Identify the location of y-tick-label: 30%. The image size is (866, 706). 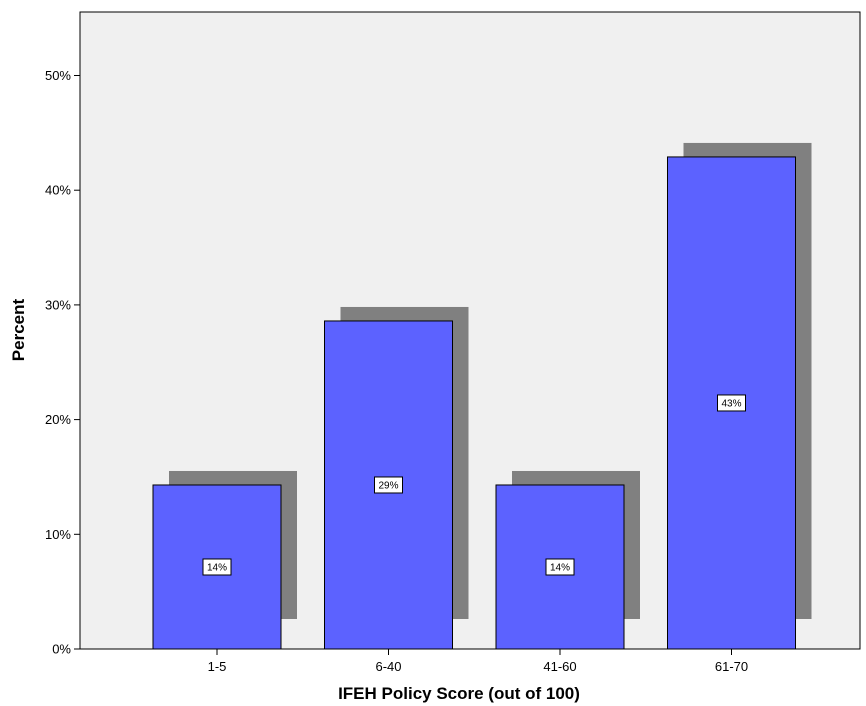
(58, 304).